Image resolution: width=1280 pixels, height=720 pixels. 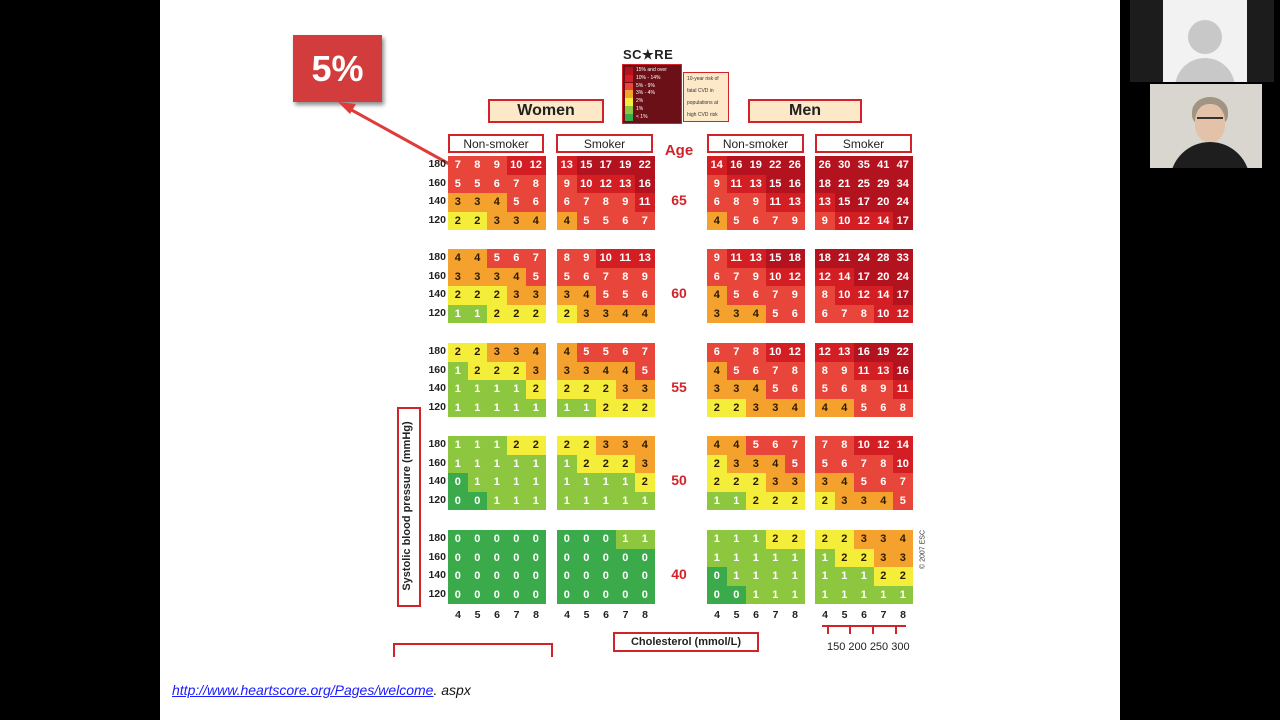 I want to click on age-label: 65, so click(x=679, y=200).